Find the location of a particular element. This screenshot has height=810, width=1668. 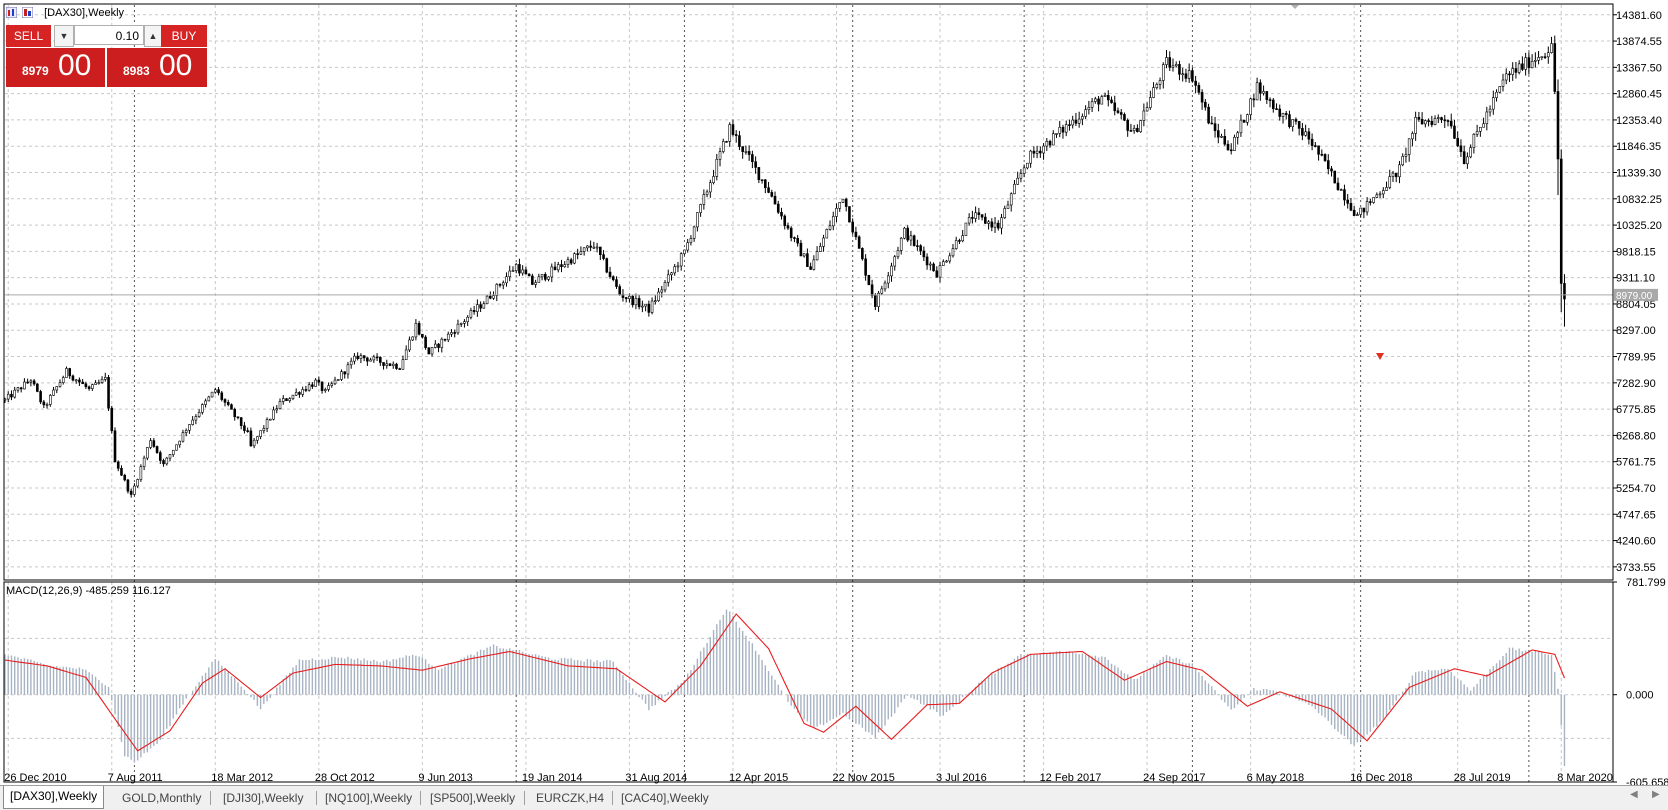

date-tick-label: 9 Jun 2013 is located at coordinates (445, 778).